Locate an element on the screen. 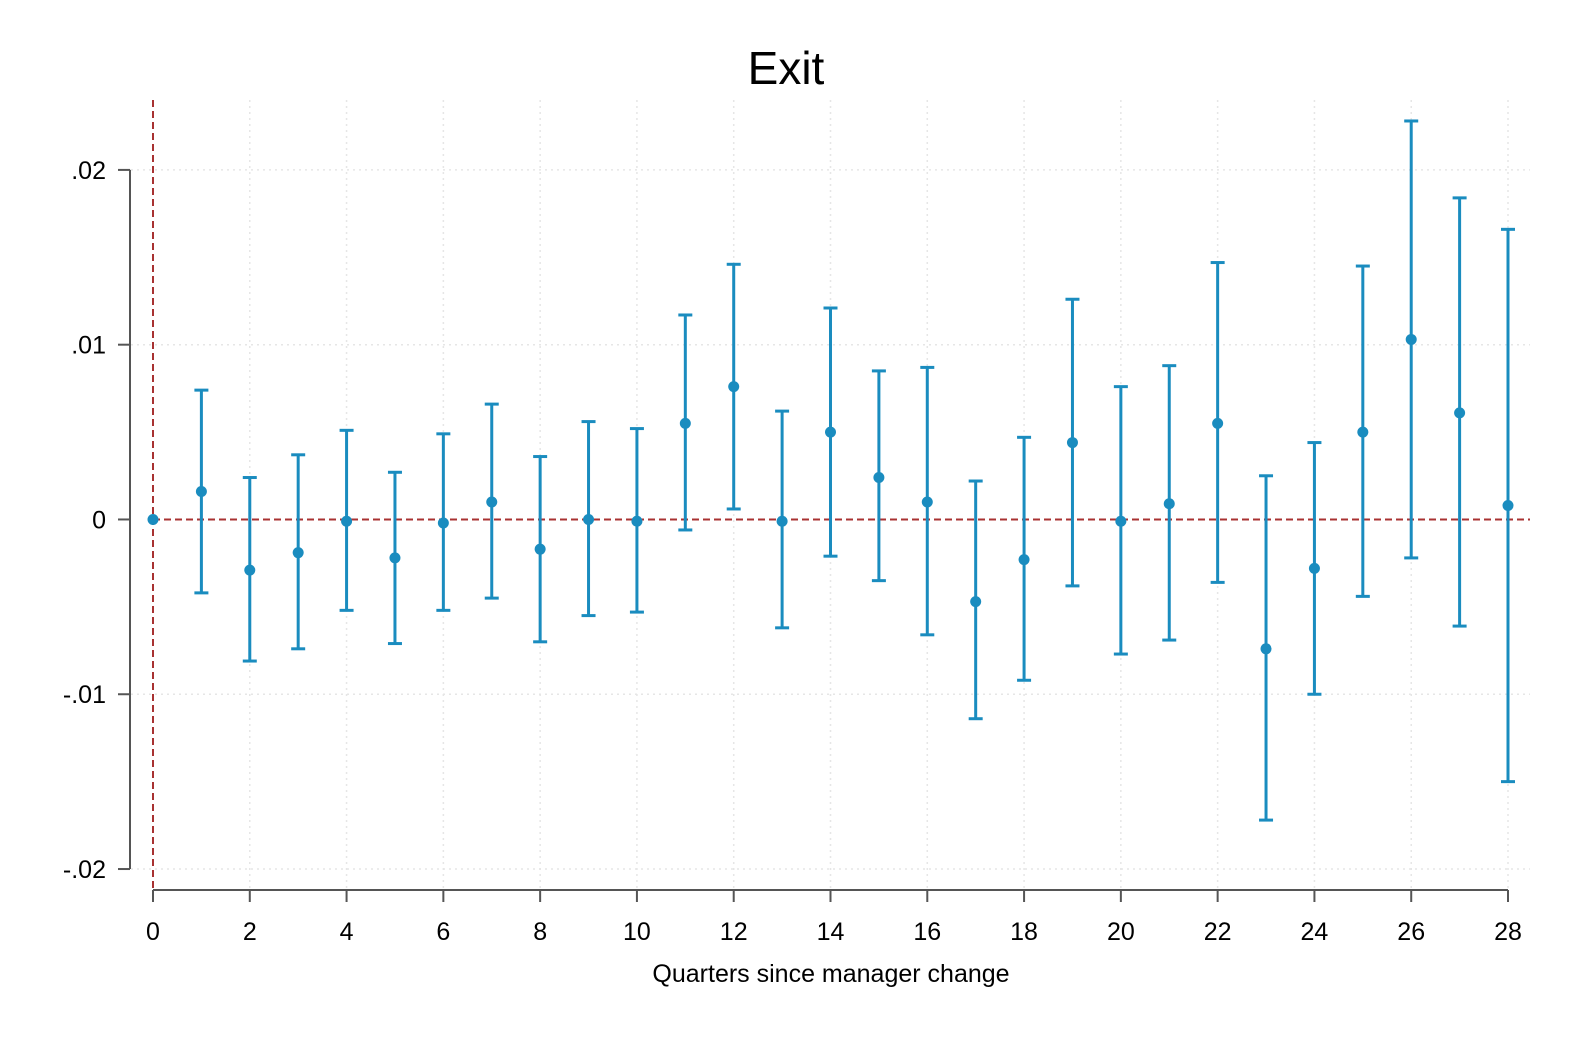 The height and width of the screenshot is (1048, 1572). chart-title: Exit is located at coordinates (786, 68).